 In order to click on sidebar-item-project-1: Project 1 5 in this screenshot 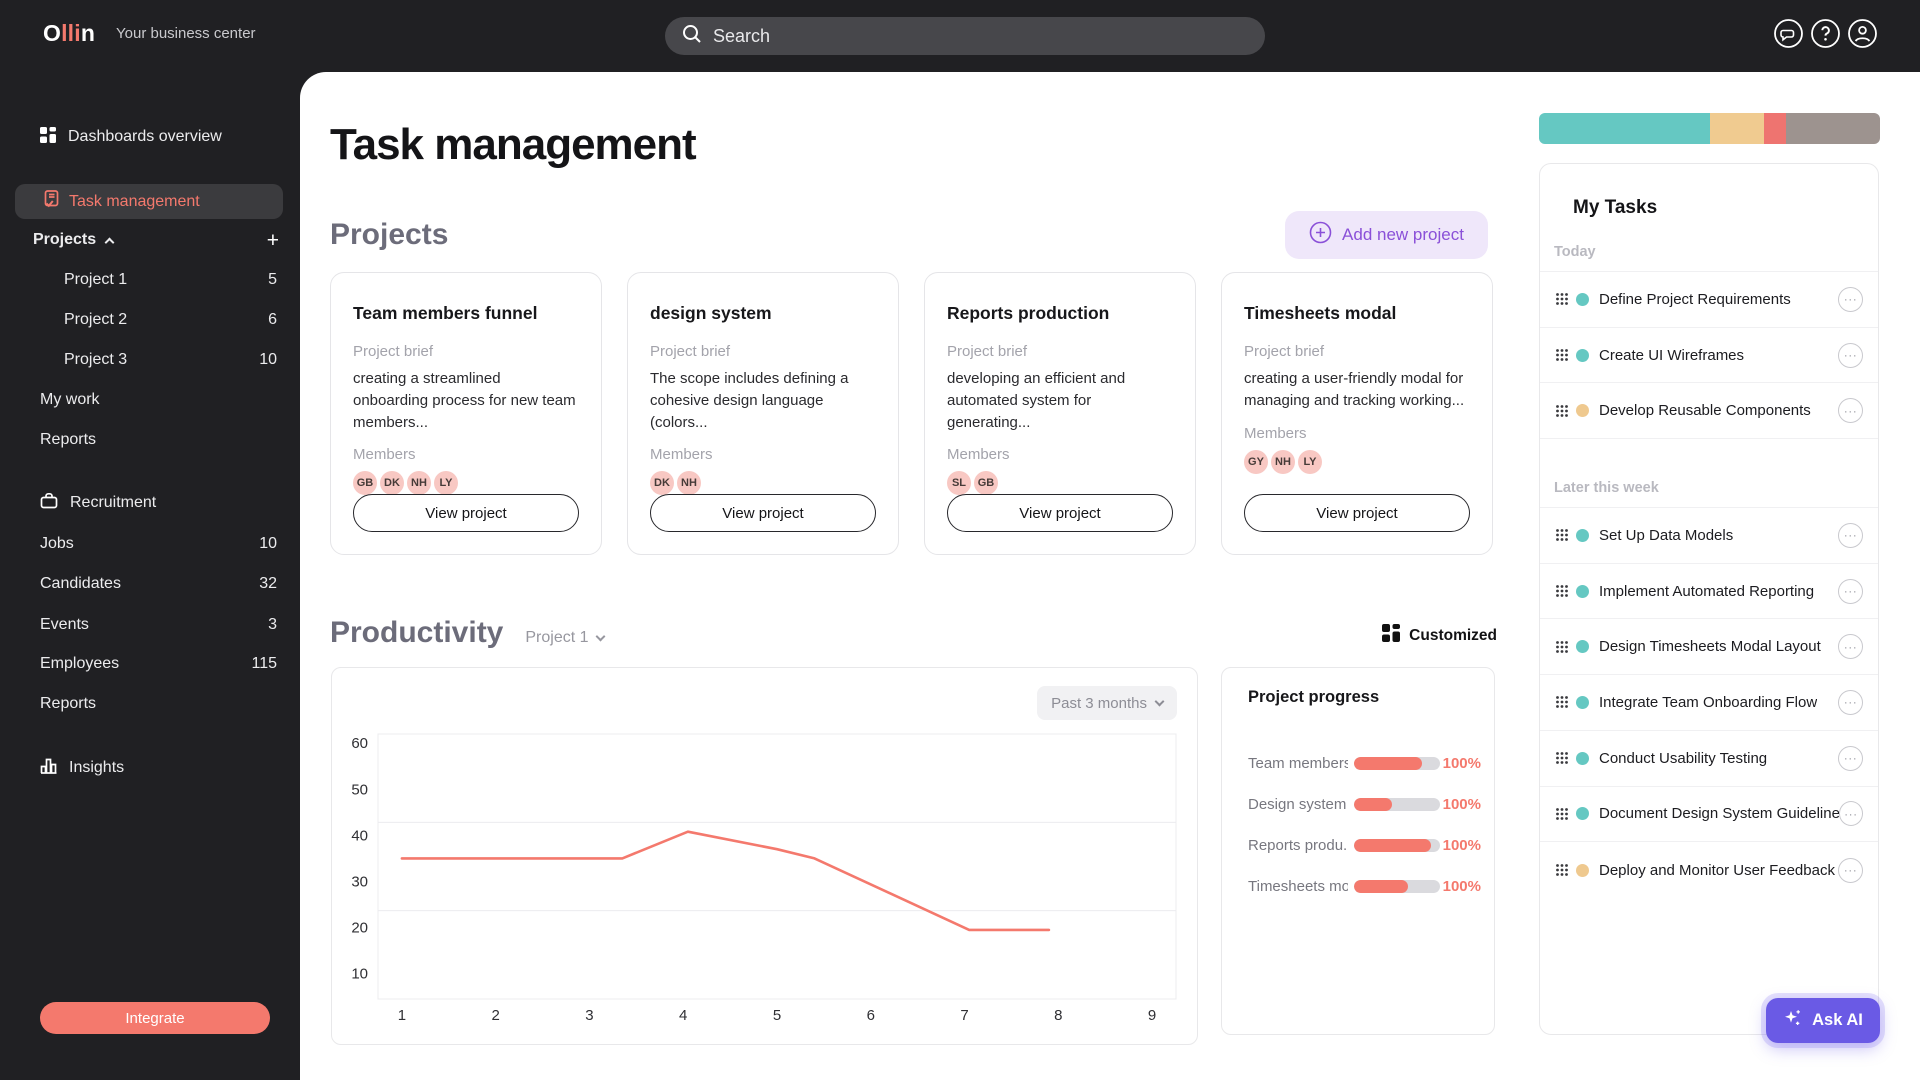, I will do `click(170, 279)`.